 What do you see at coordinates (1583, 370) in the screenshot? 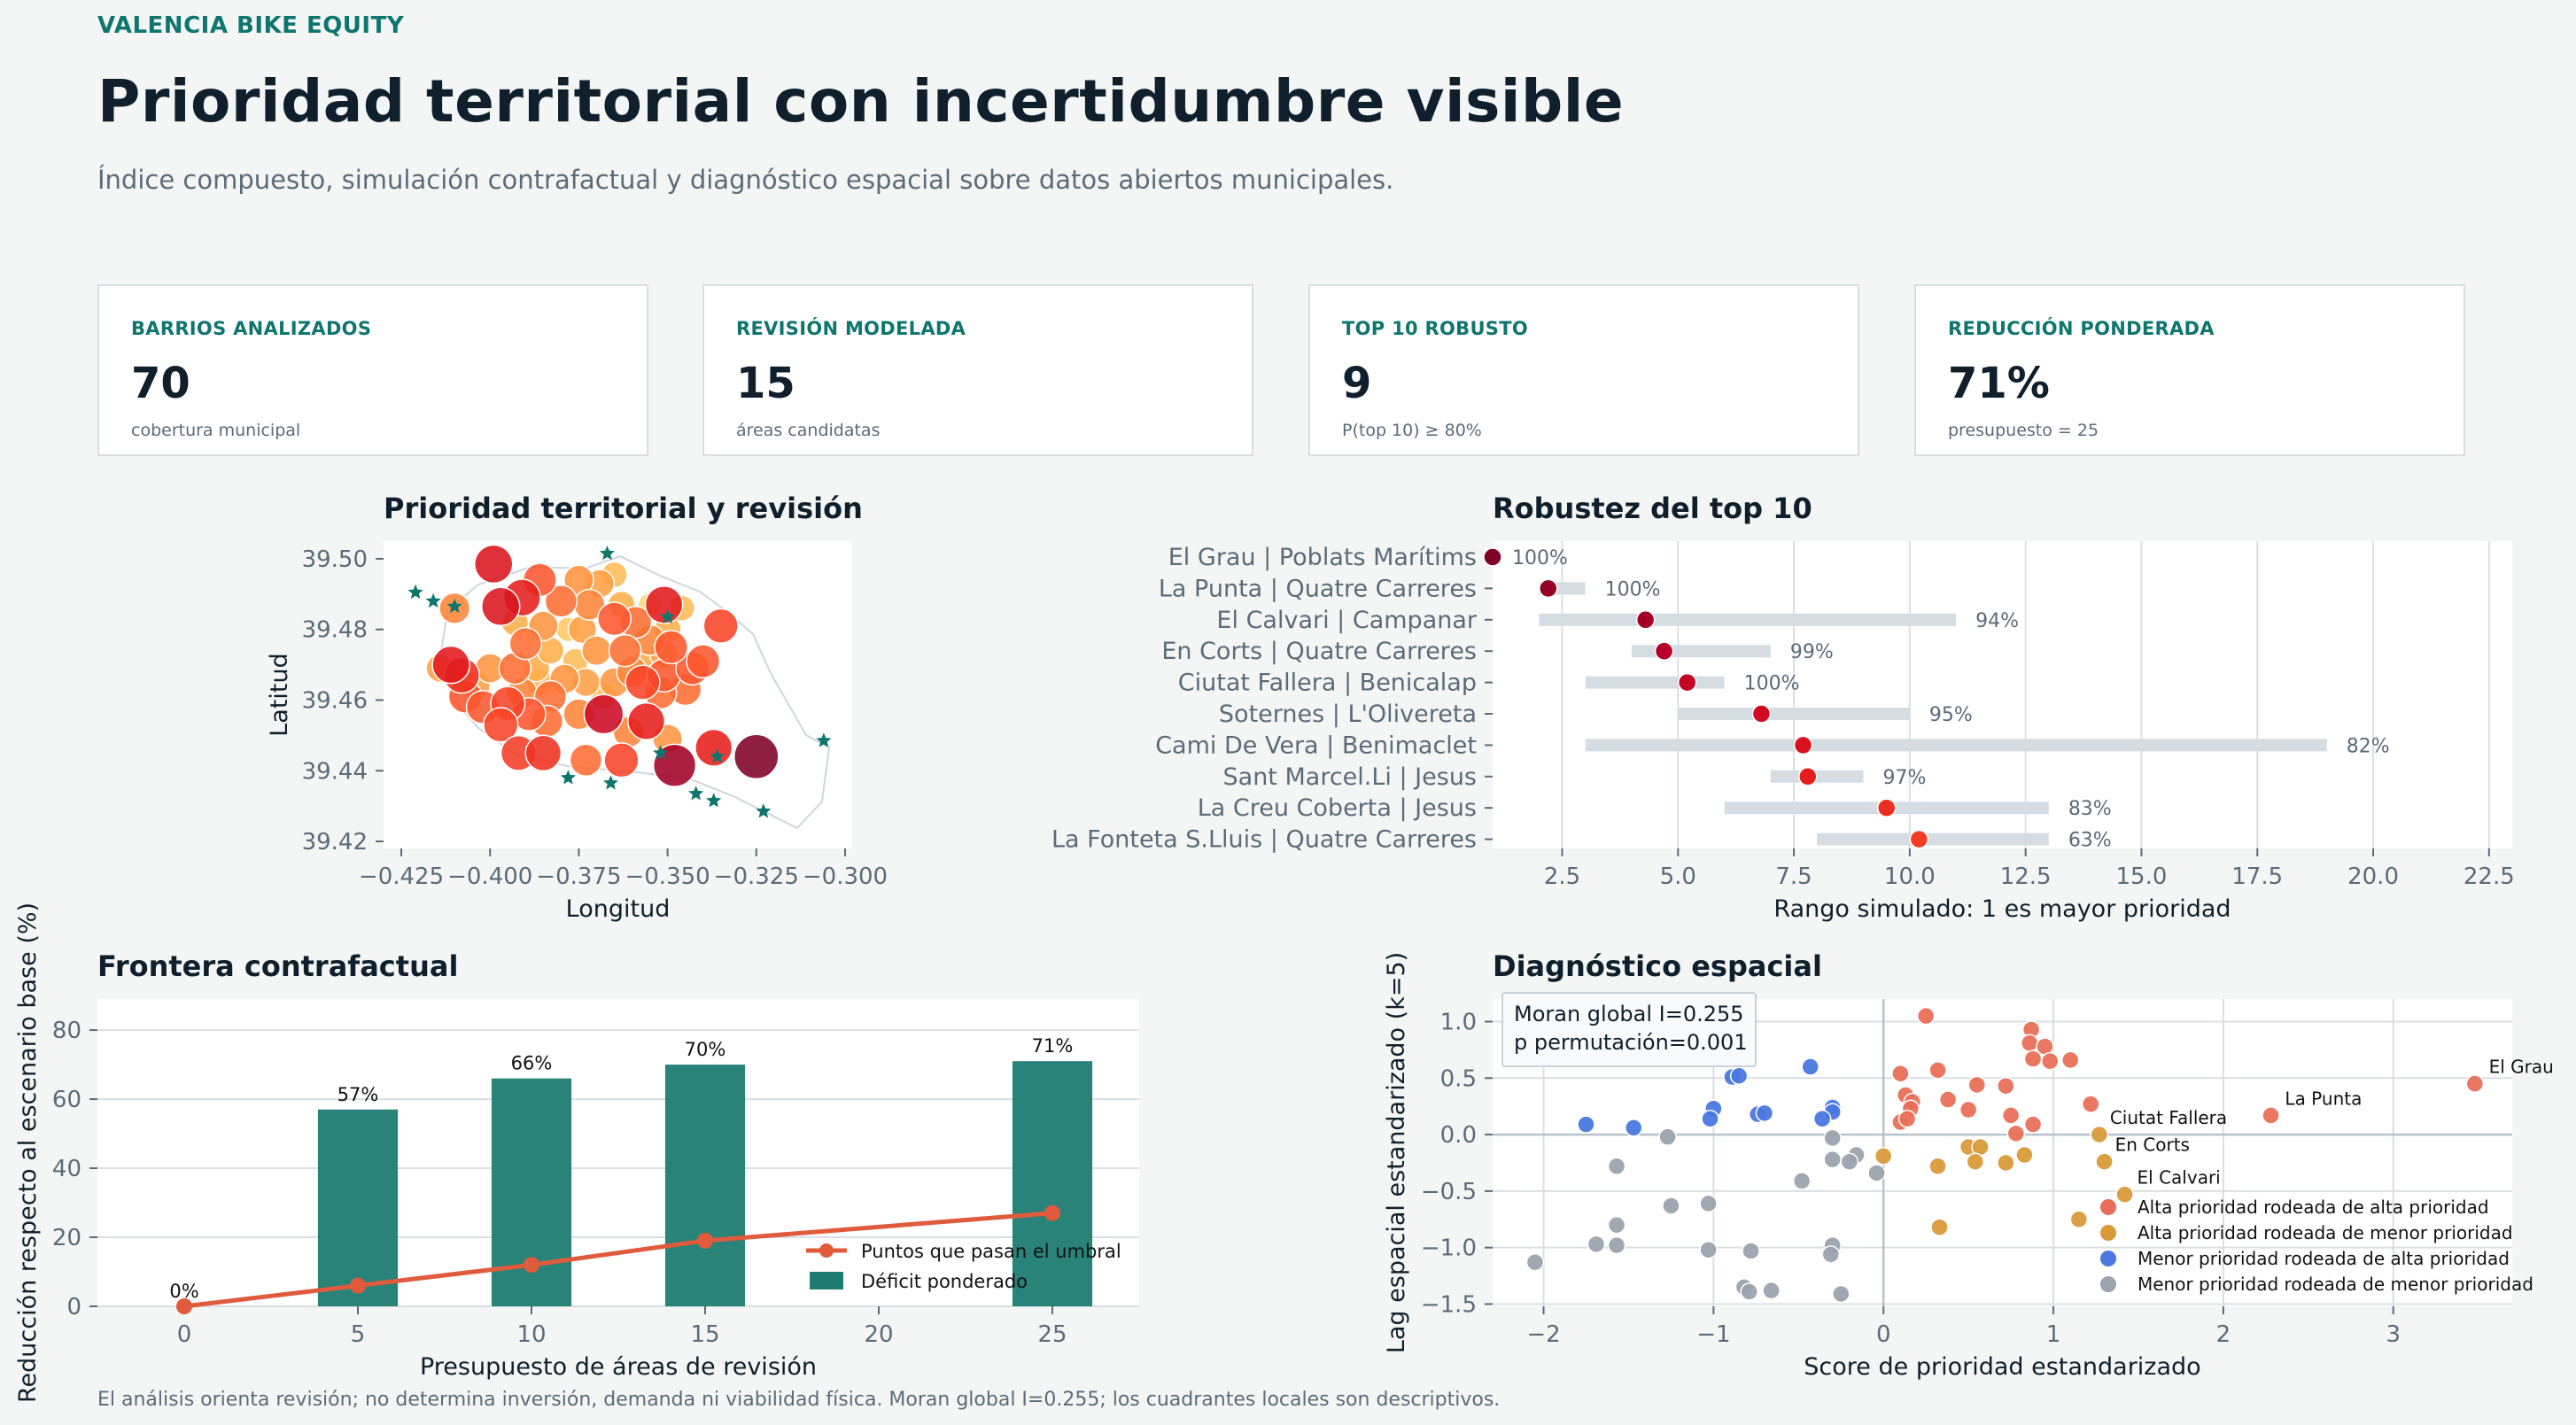
I see `kpi-card-top10: TOP 10 ROBUSTO 9 P(top 10) ≥ 80%` at bounding box center [1583, 370].